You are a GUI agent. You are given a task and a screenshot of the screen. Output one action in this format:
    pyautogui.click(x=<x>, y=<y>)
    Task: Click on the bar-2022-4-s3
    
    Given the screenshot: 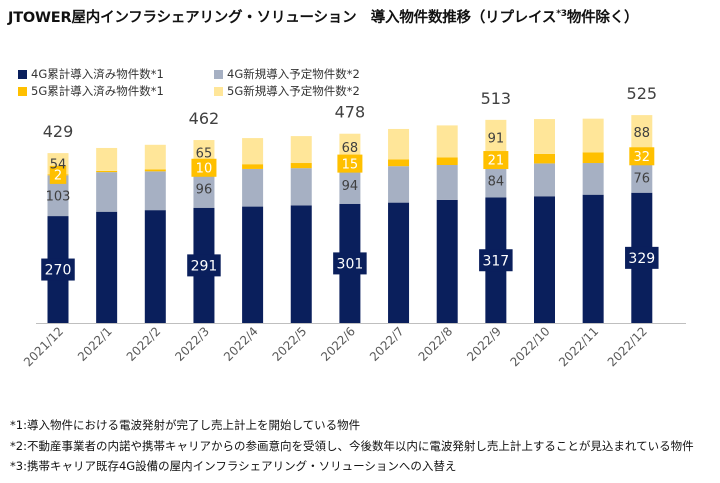 What is the action you would take?
    pyautogui.click(x=253, y=166)
    